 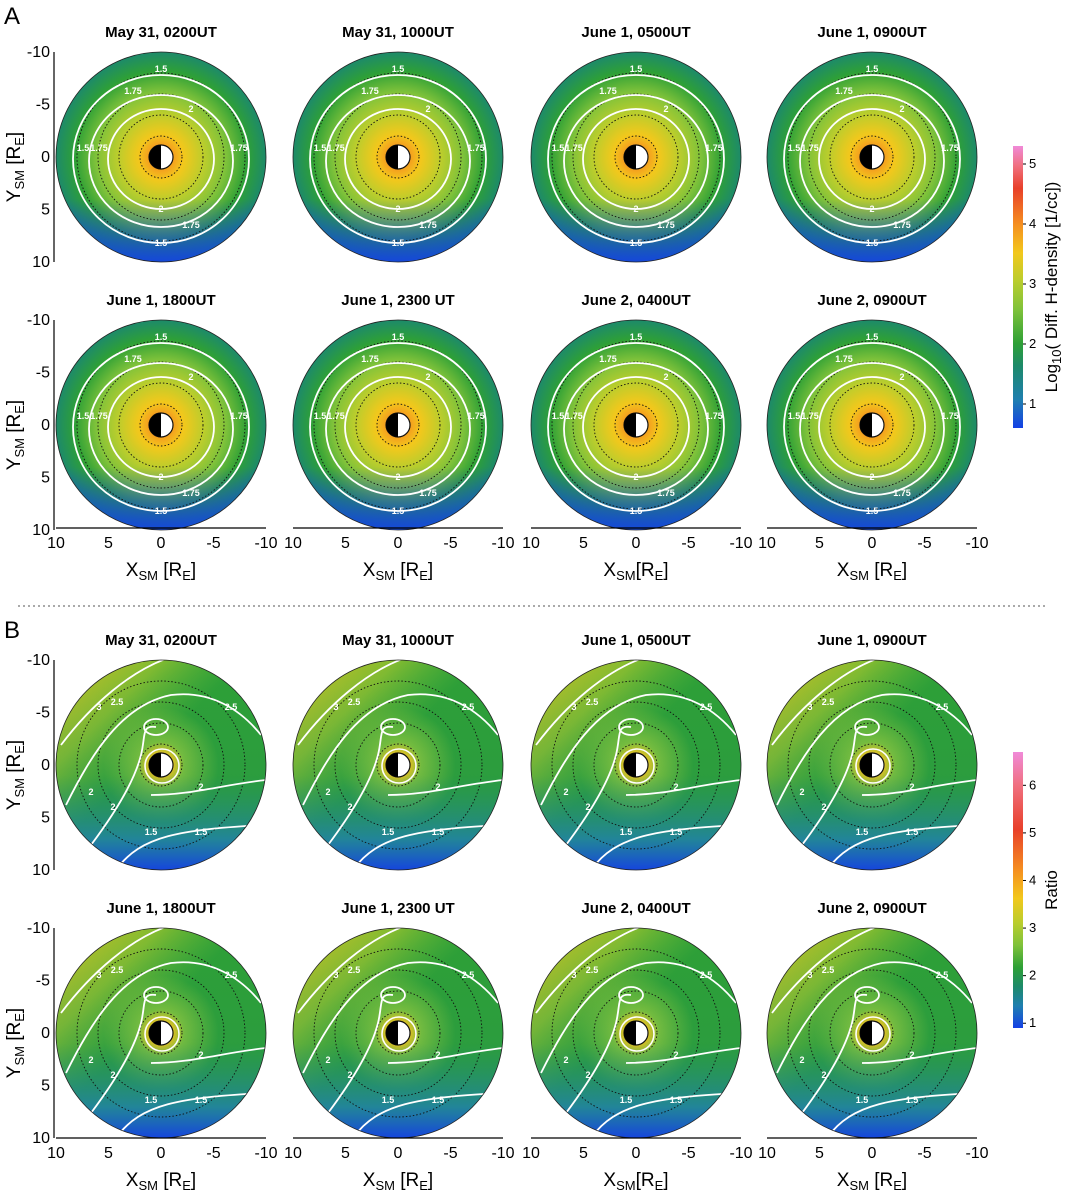 I want to click on colorbar-tick-label: 1, so click(x=1032, y=403).